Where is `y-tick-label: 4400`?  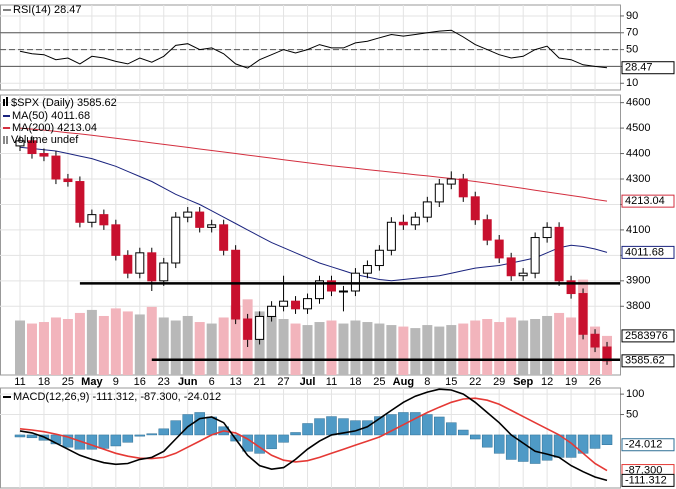 y-tick-label: 4400 is located at coordinates (638, 153).